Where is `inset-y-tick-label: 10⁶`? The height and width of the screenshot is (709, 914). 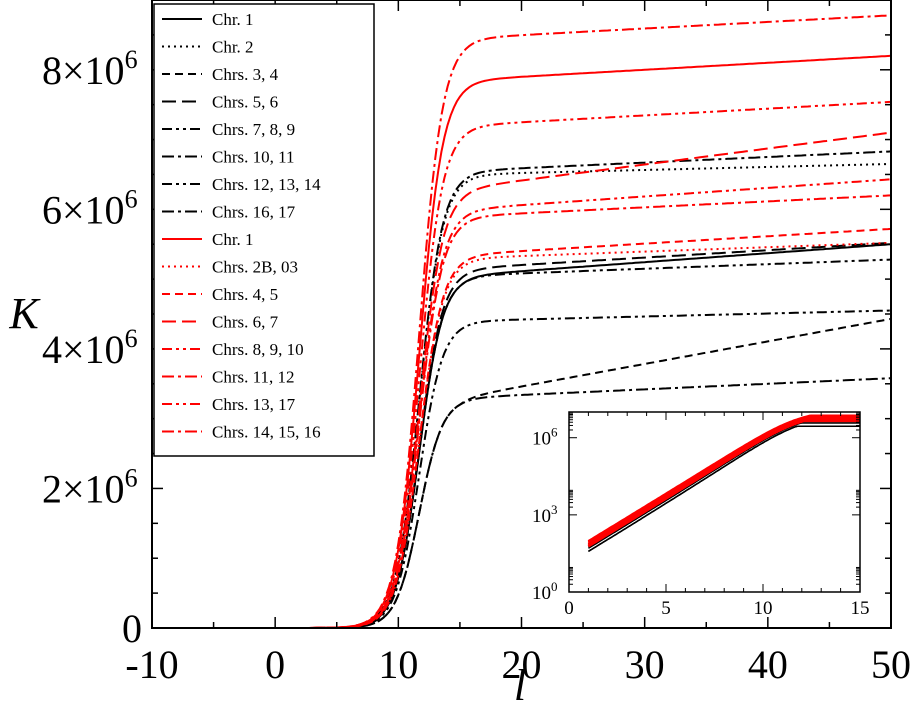 inset-y-tick-label: 10⁶ is located at coordinates (545, 437).